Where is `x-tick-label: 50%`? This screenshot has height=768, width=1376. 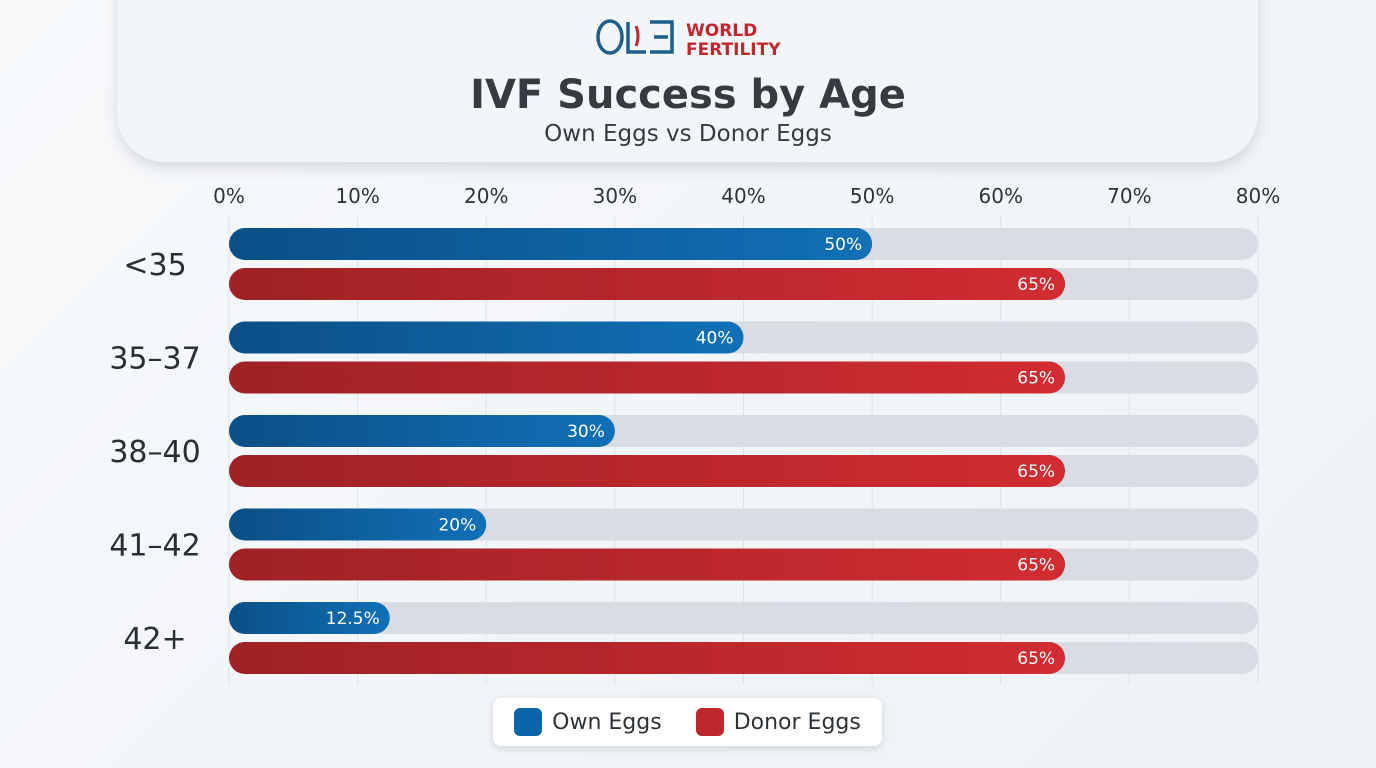 x-tick-label: 50% is located at coordinates (872, 196).